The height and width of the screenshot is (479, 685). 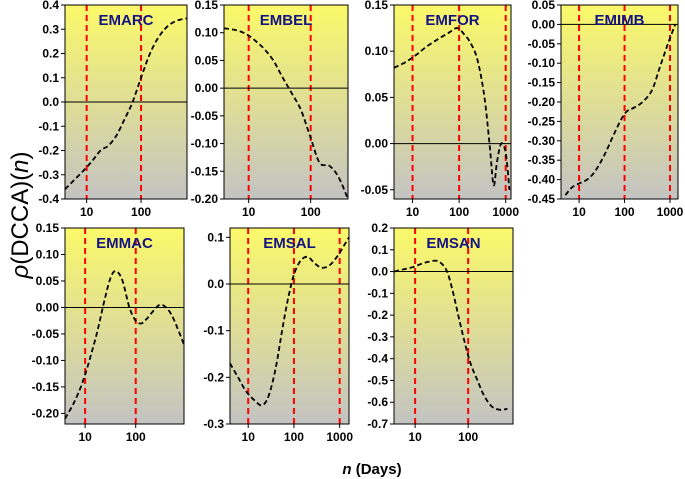 What do you see at coordinates (377, 402) in the screenshot?
I see `y-tick-label: -0.6` at bounding box center [377, 402].